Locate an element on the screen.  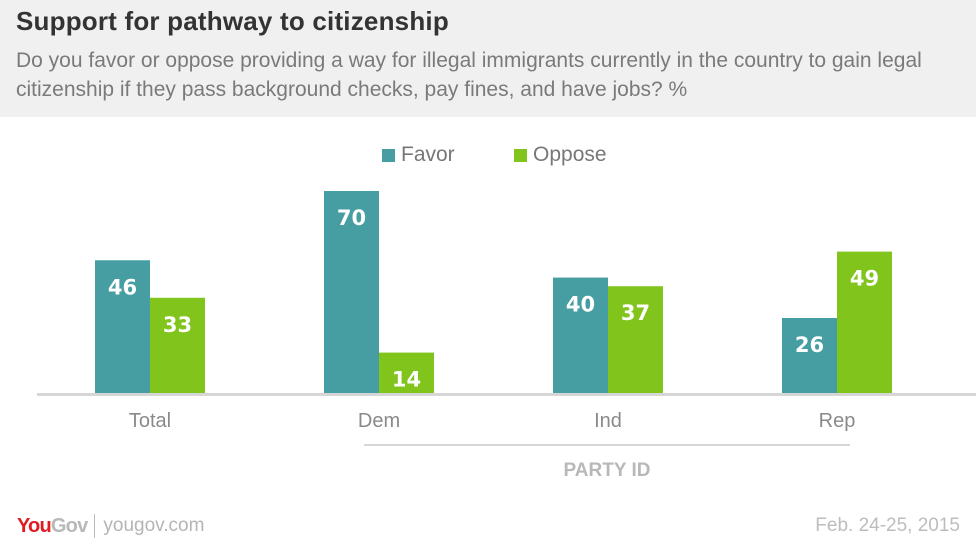
yougov-logo: You Gov yougov.com is located at coordinates (110, 526).